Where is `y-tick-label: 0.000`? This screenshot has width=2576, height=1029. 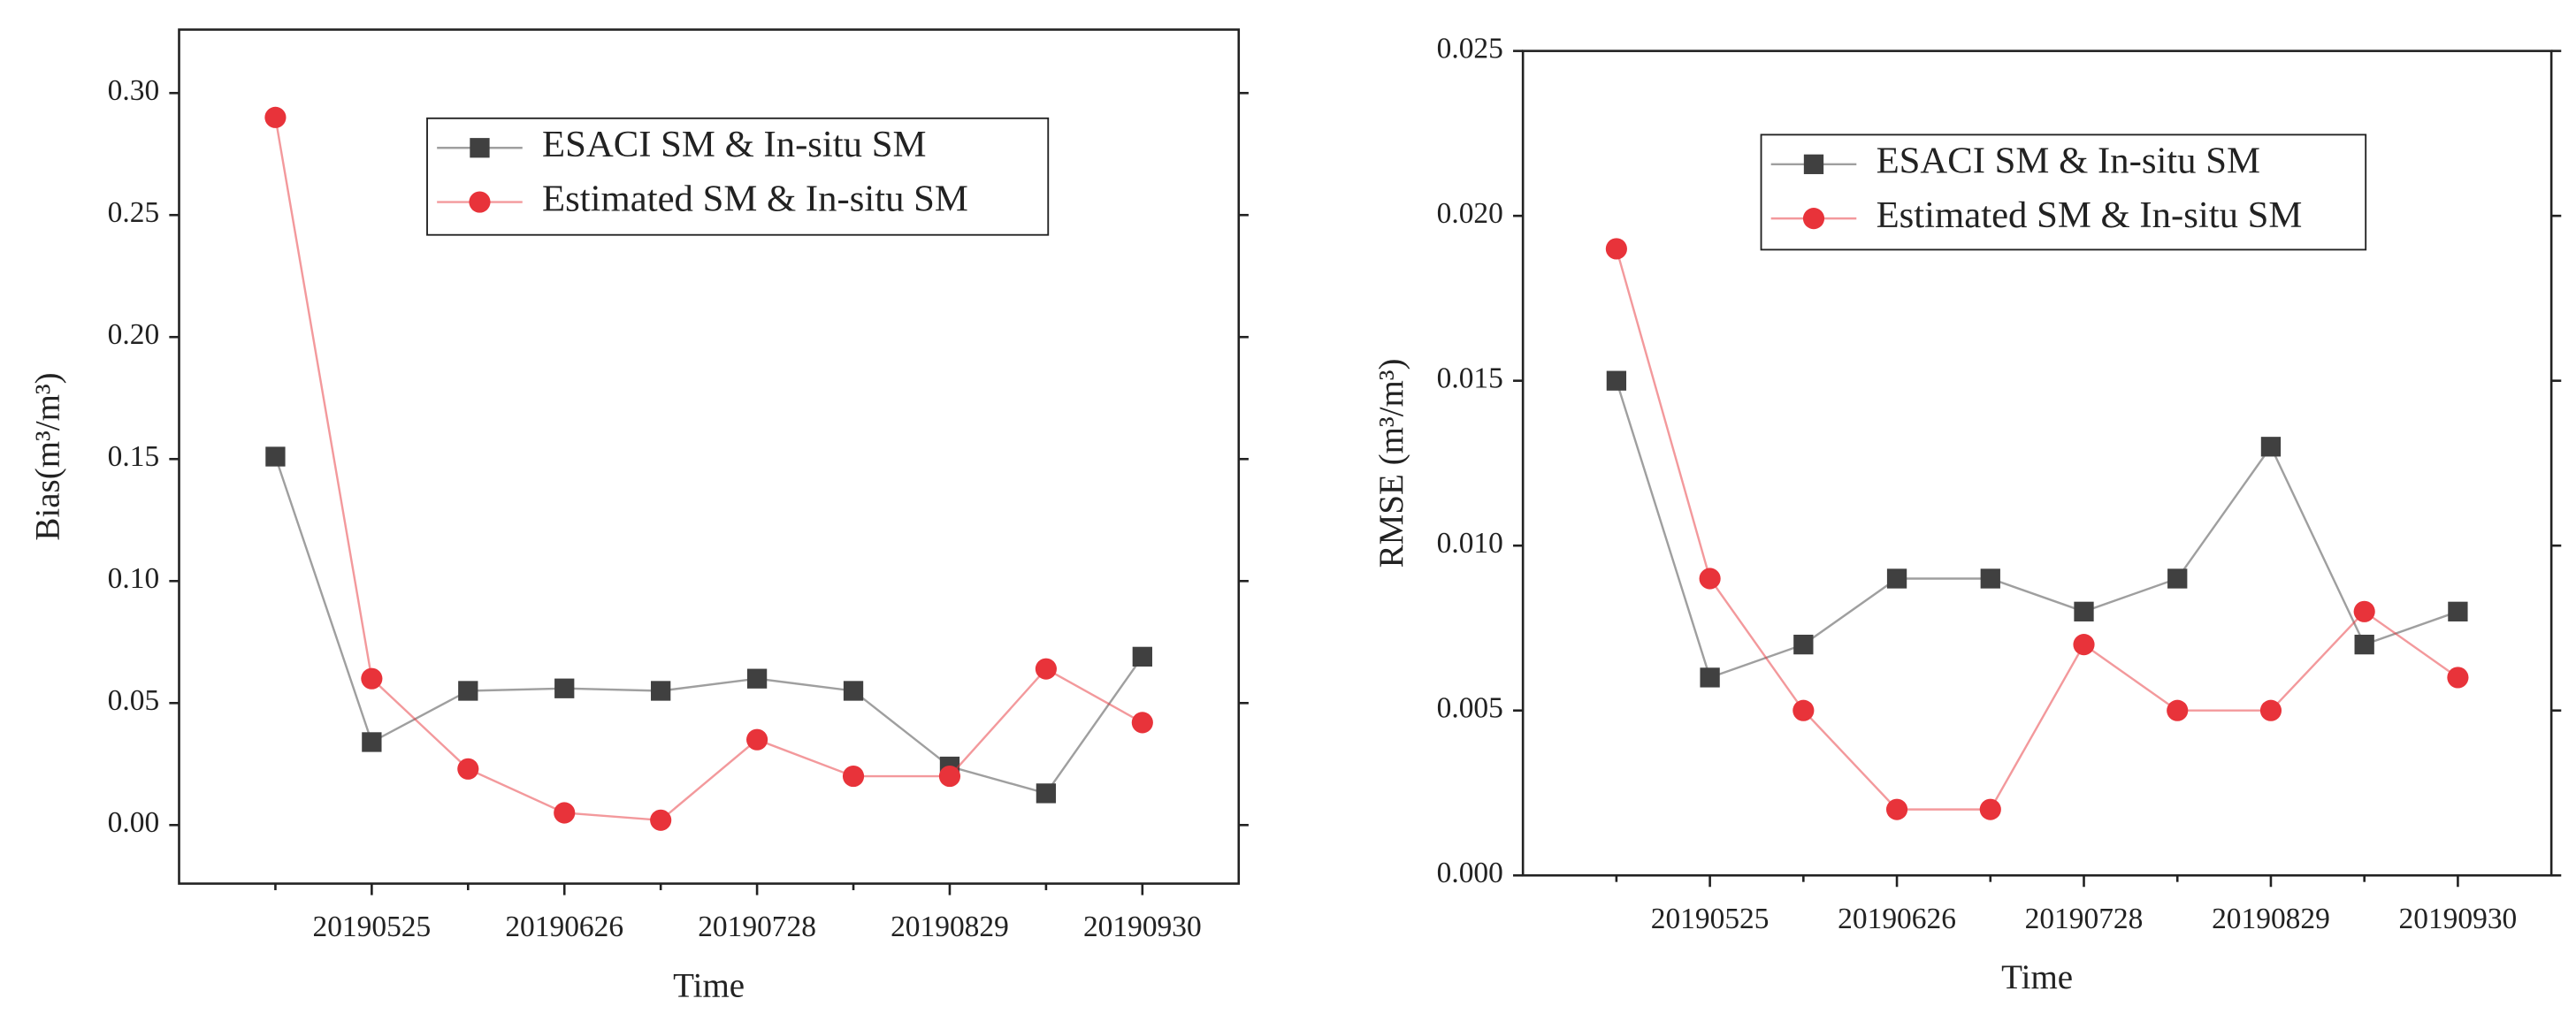
y-tick-label: 0.000 is located at coordinates (1470, 873).